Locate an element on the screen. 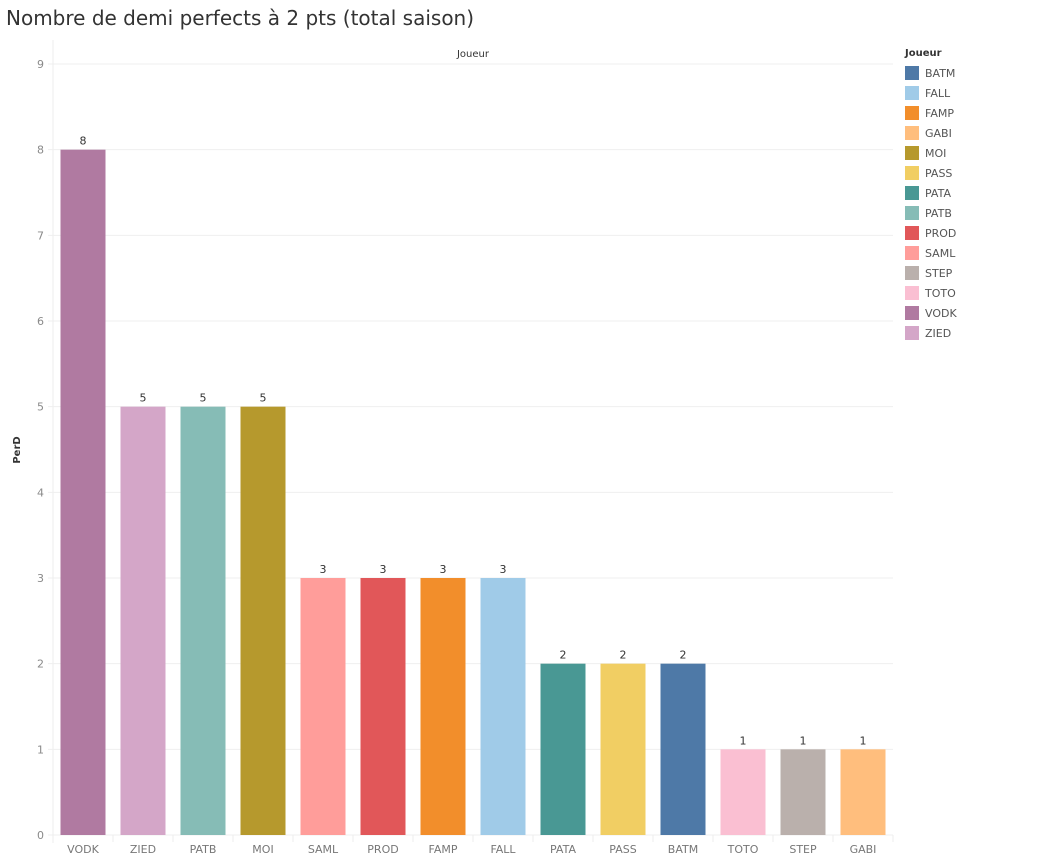  bar-fall is located at coordinates (503, 706).